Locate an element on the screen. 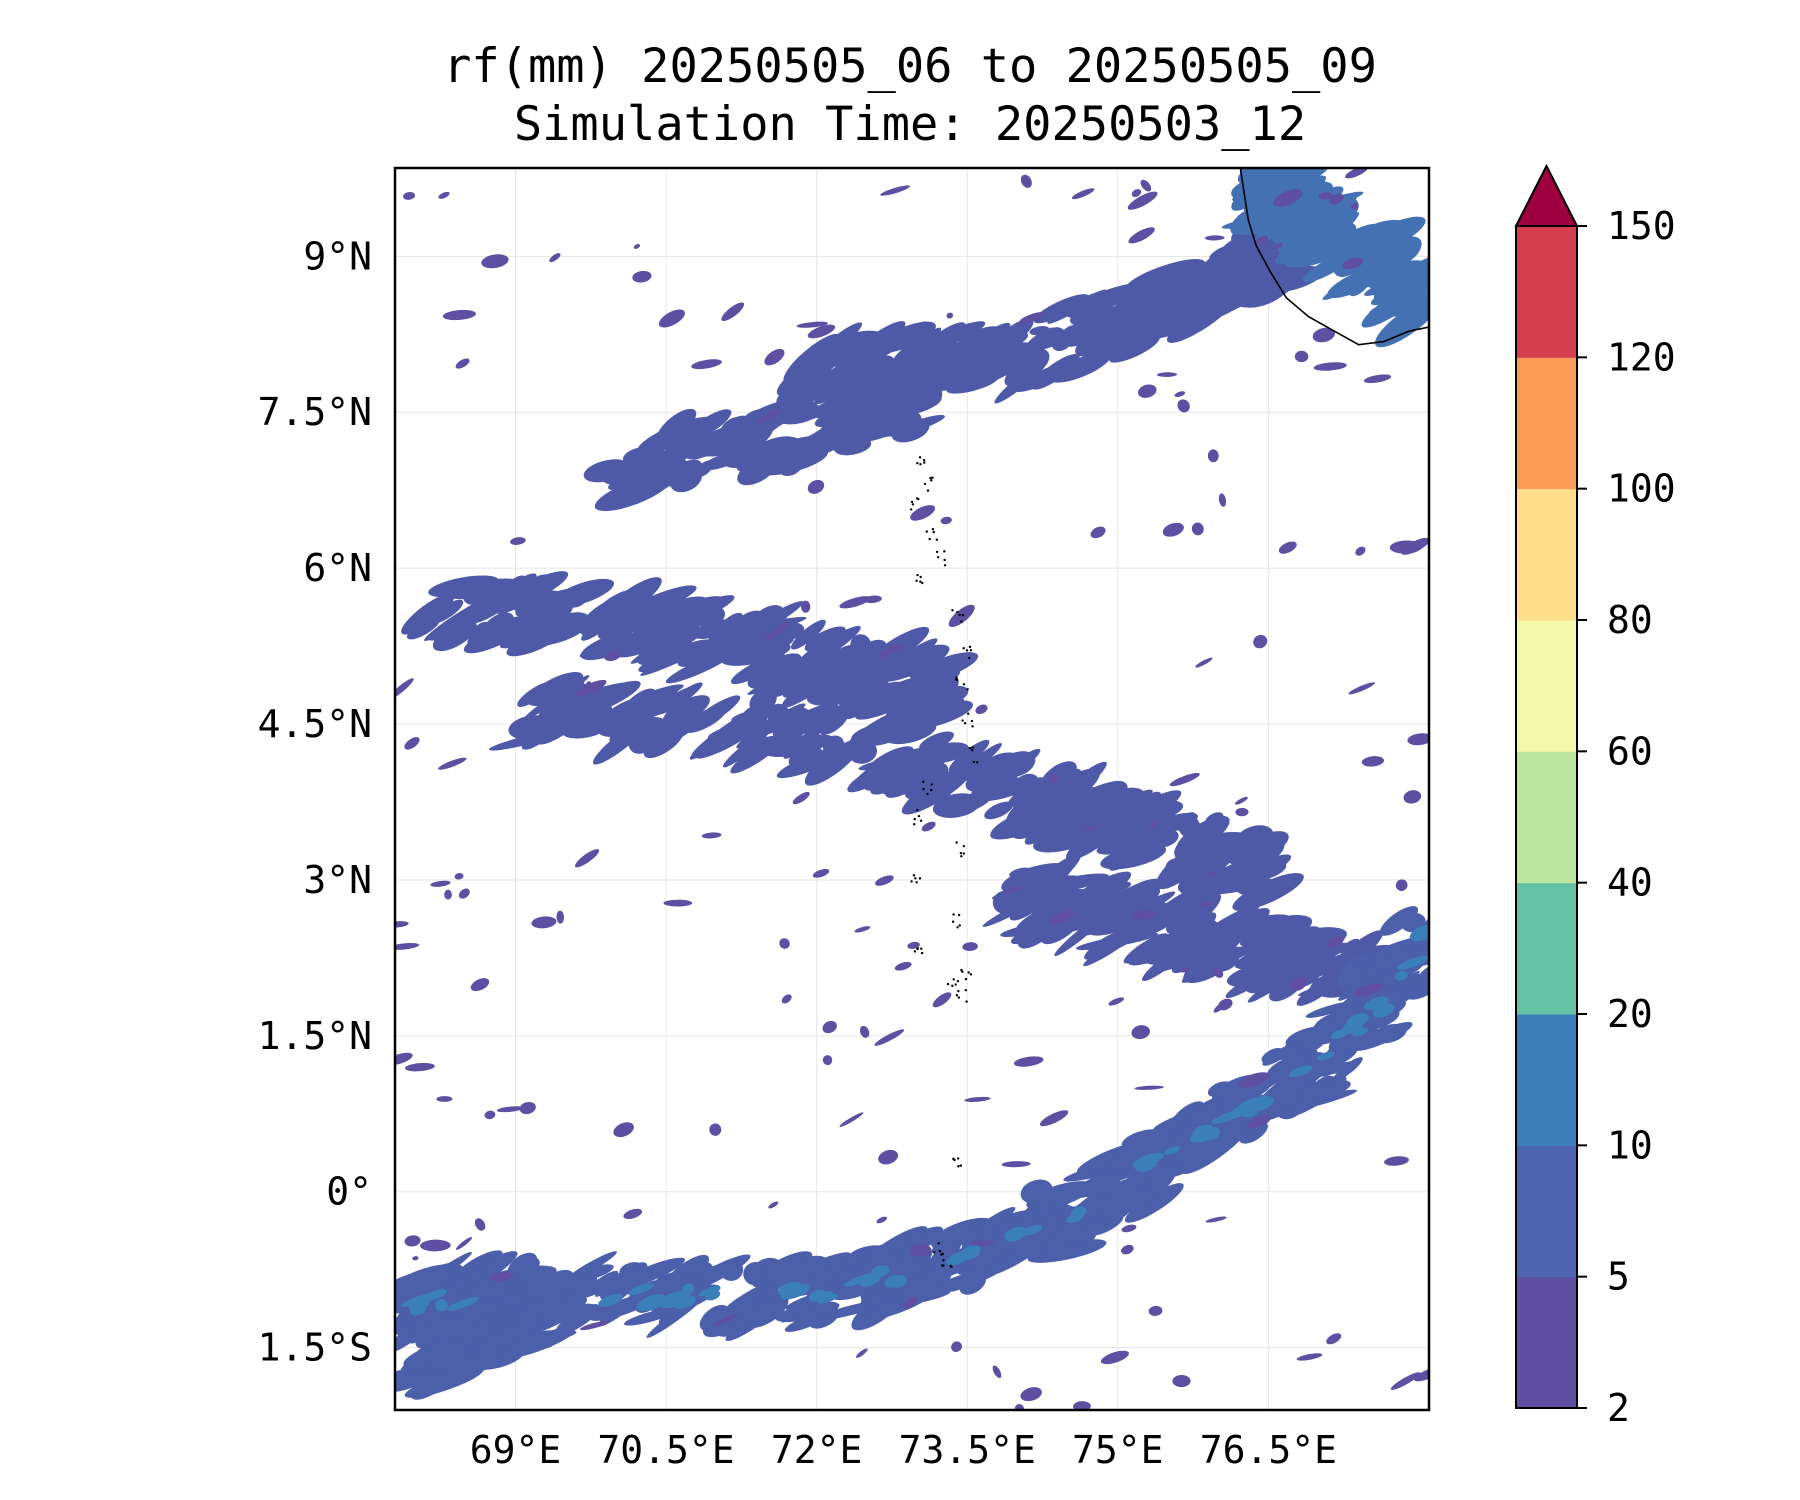  northern-band is located at coordinates (1059, 317).